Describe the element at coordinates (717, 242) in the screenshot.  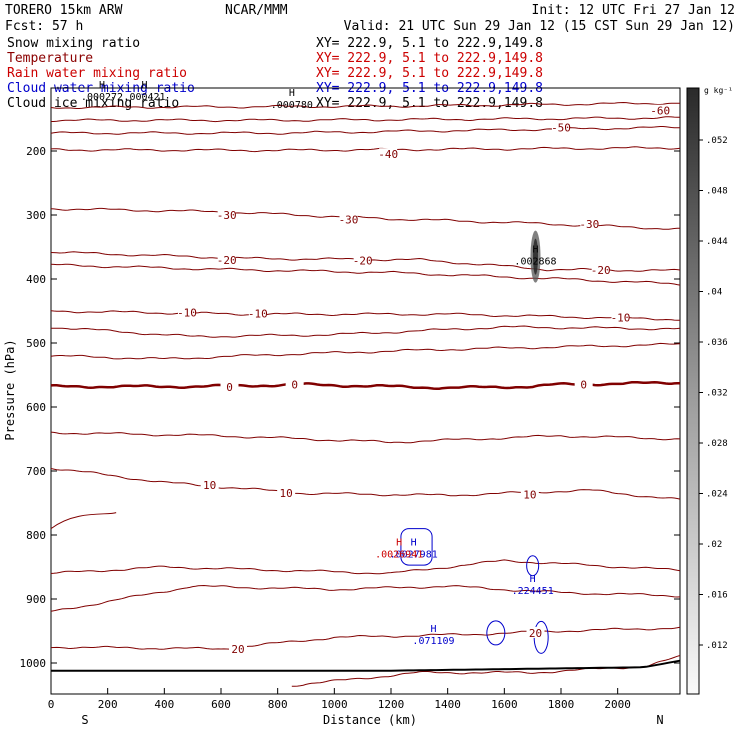
I see `colorbar-tick-label: .044` at that location.